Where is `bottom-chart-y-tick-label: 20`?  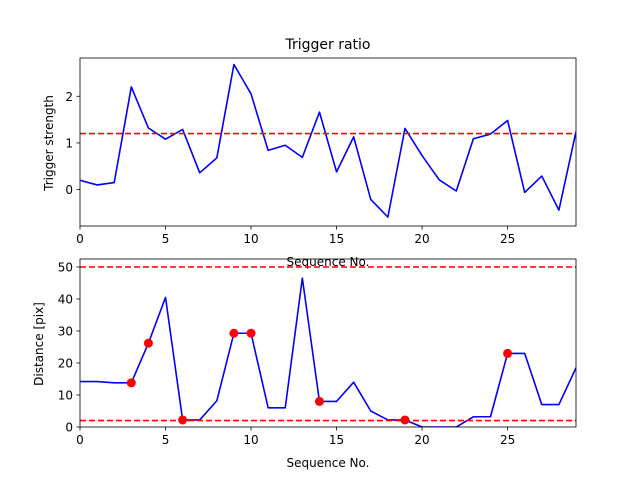
bottom-chart-y-tick-label: 20 is located at coordinates (65, 364).